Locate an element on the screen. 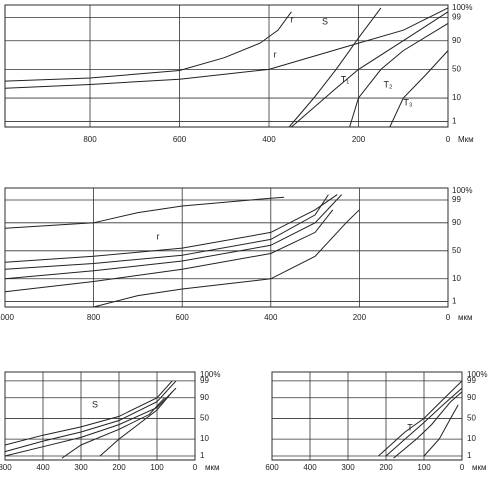 The height and width of the screenshot is (485, 495). annotation: T is located at coordinates (410, 427).